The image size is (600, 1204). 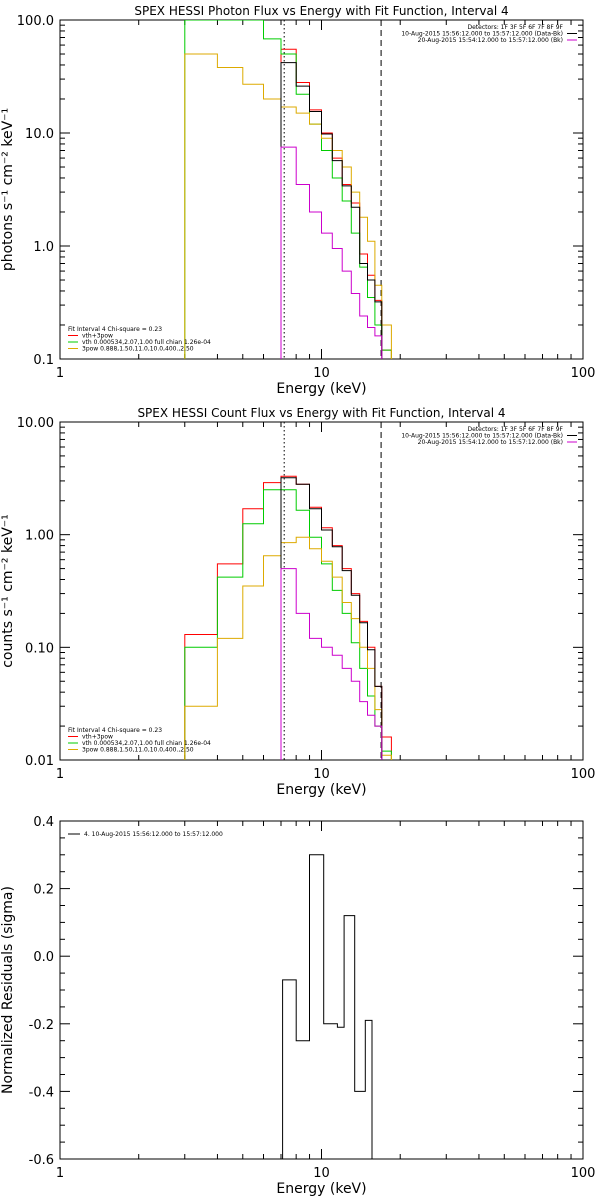 I want to click on series-residuals-line, so click(x=331, y=1006).